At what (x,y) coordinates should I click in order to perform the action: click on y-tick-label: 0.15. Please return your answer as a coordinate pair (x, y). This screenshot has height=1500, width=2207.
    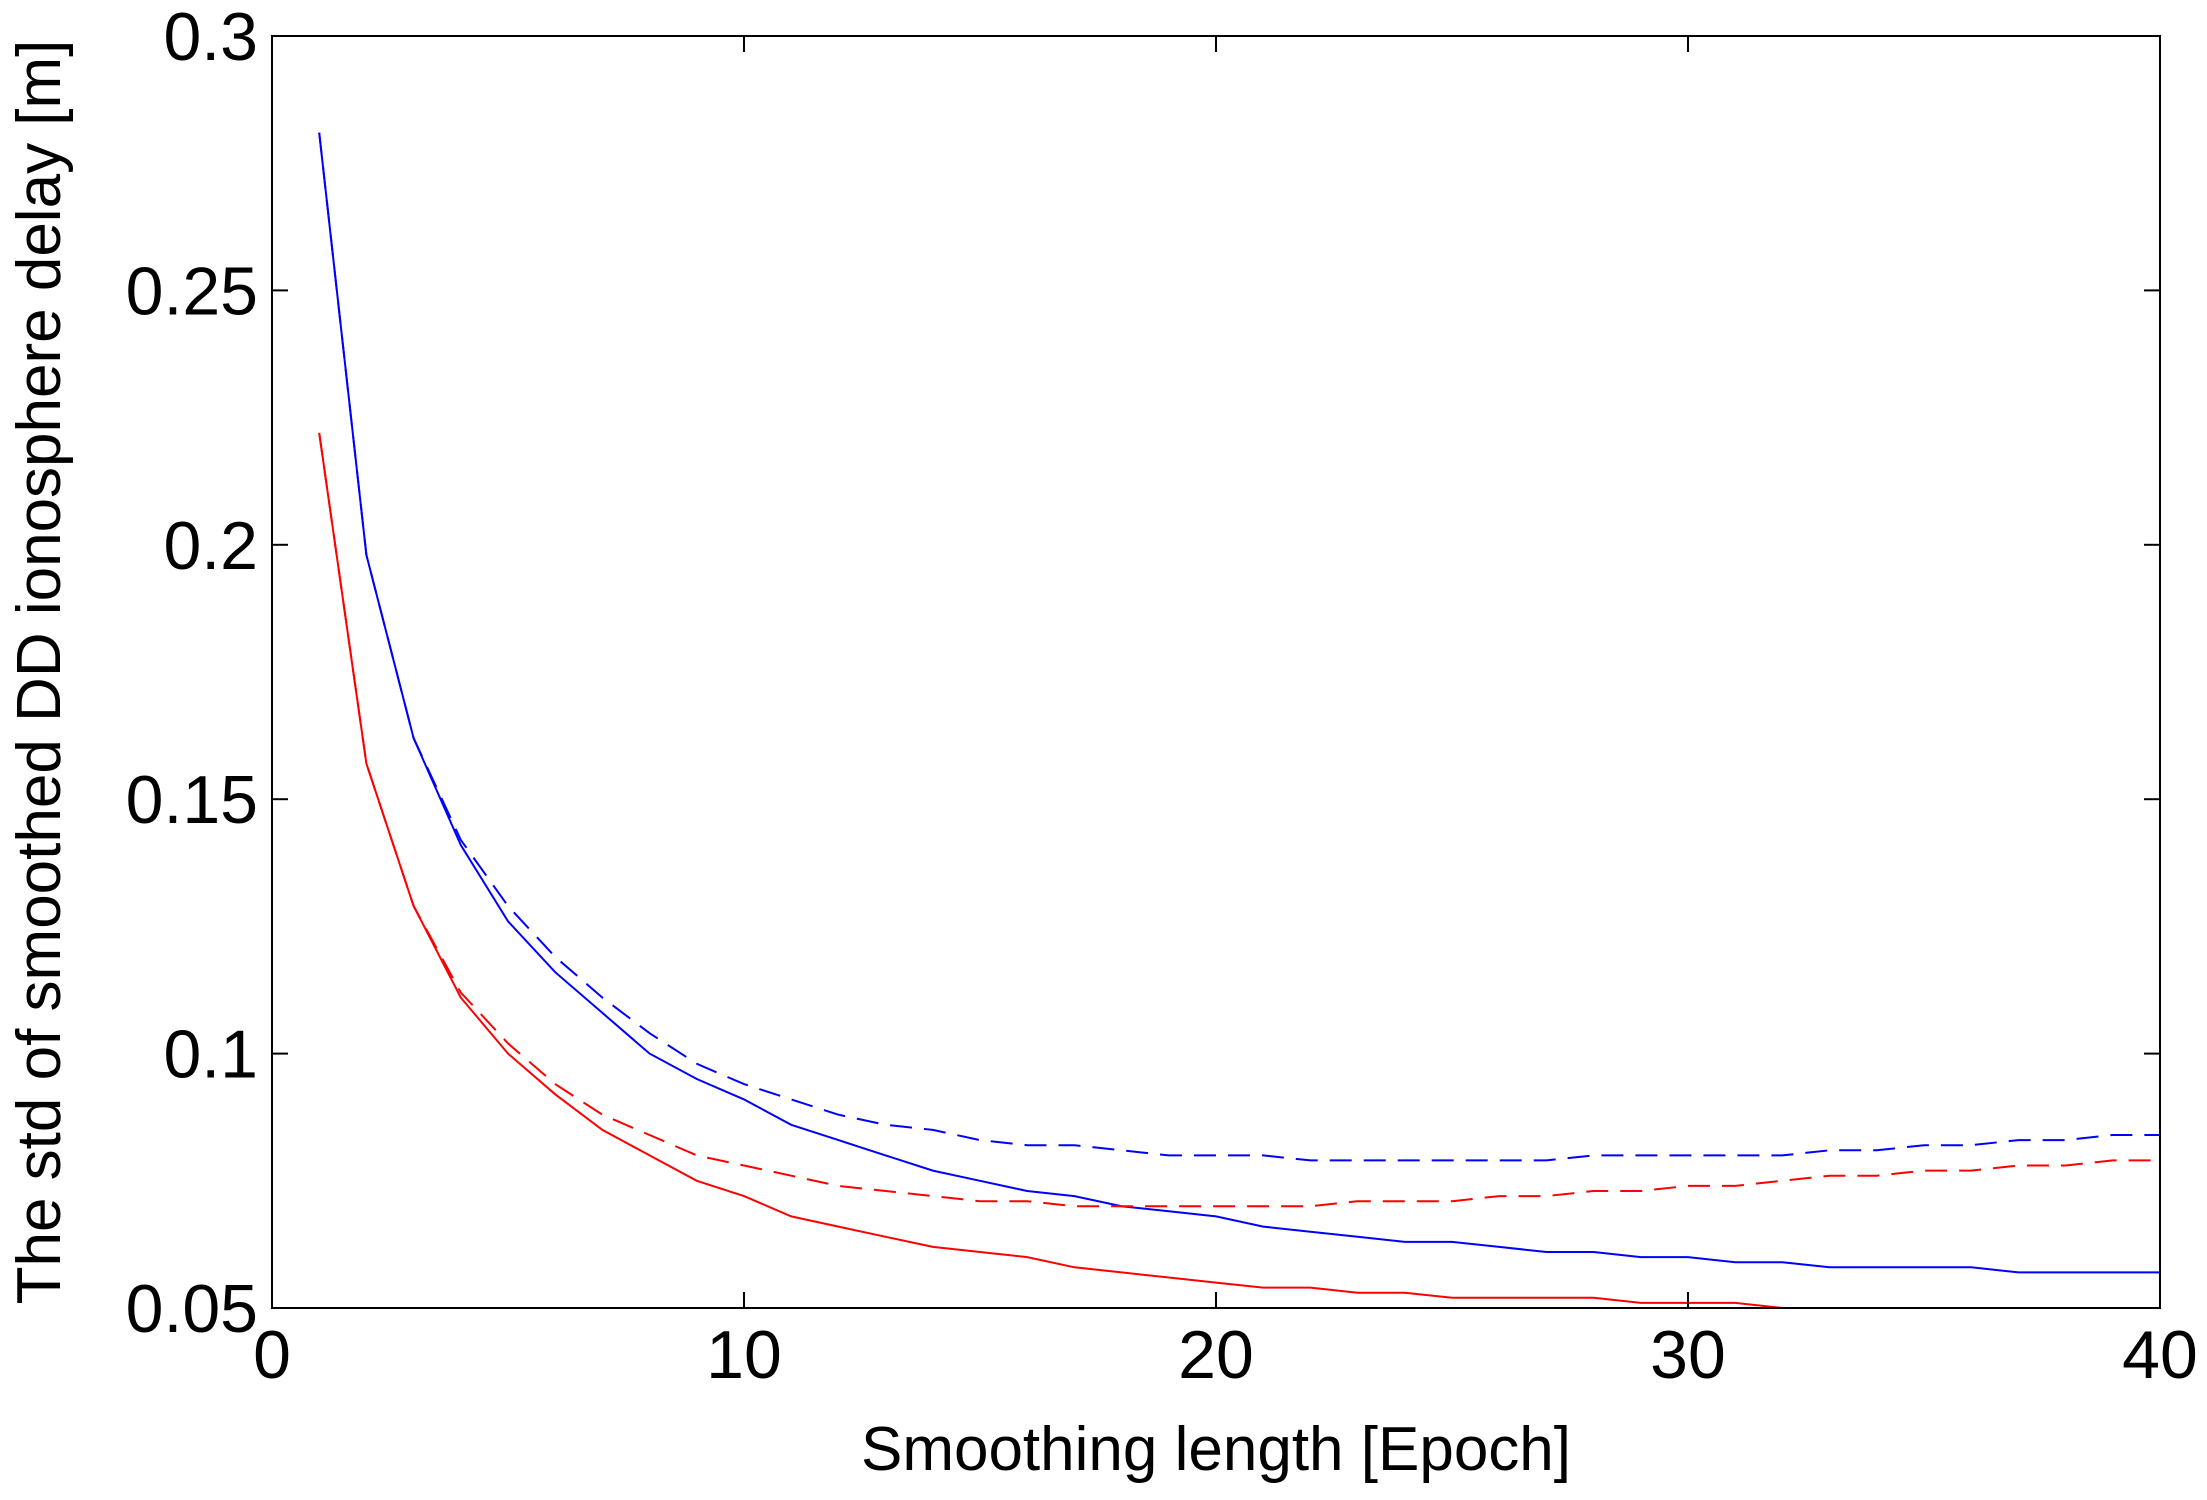
    Looking at the image, I should click on (192, 800).